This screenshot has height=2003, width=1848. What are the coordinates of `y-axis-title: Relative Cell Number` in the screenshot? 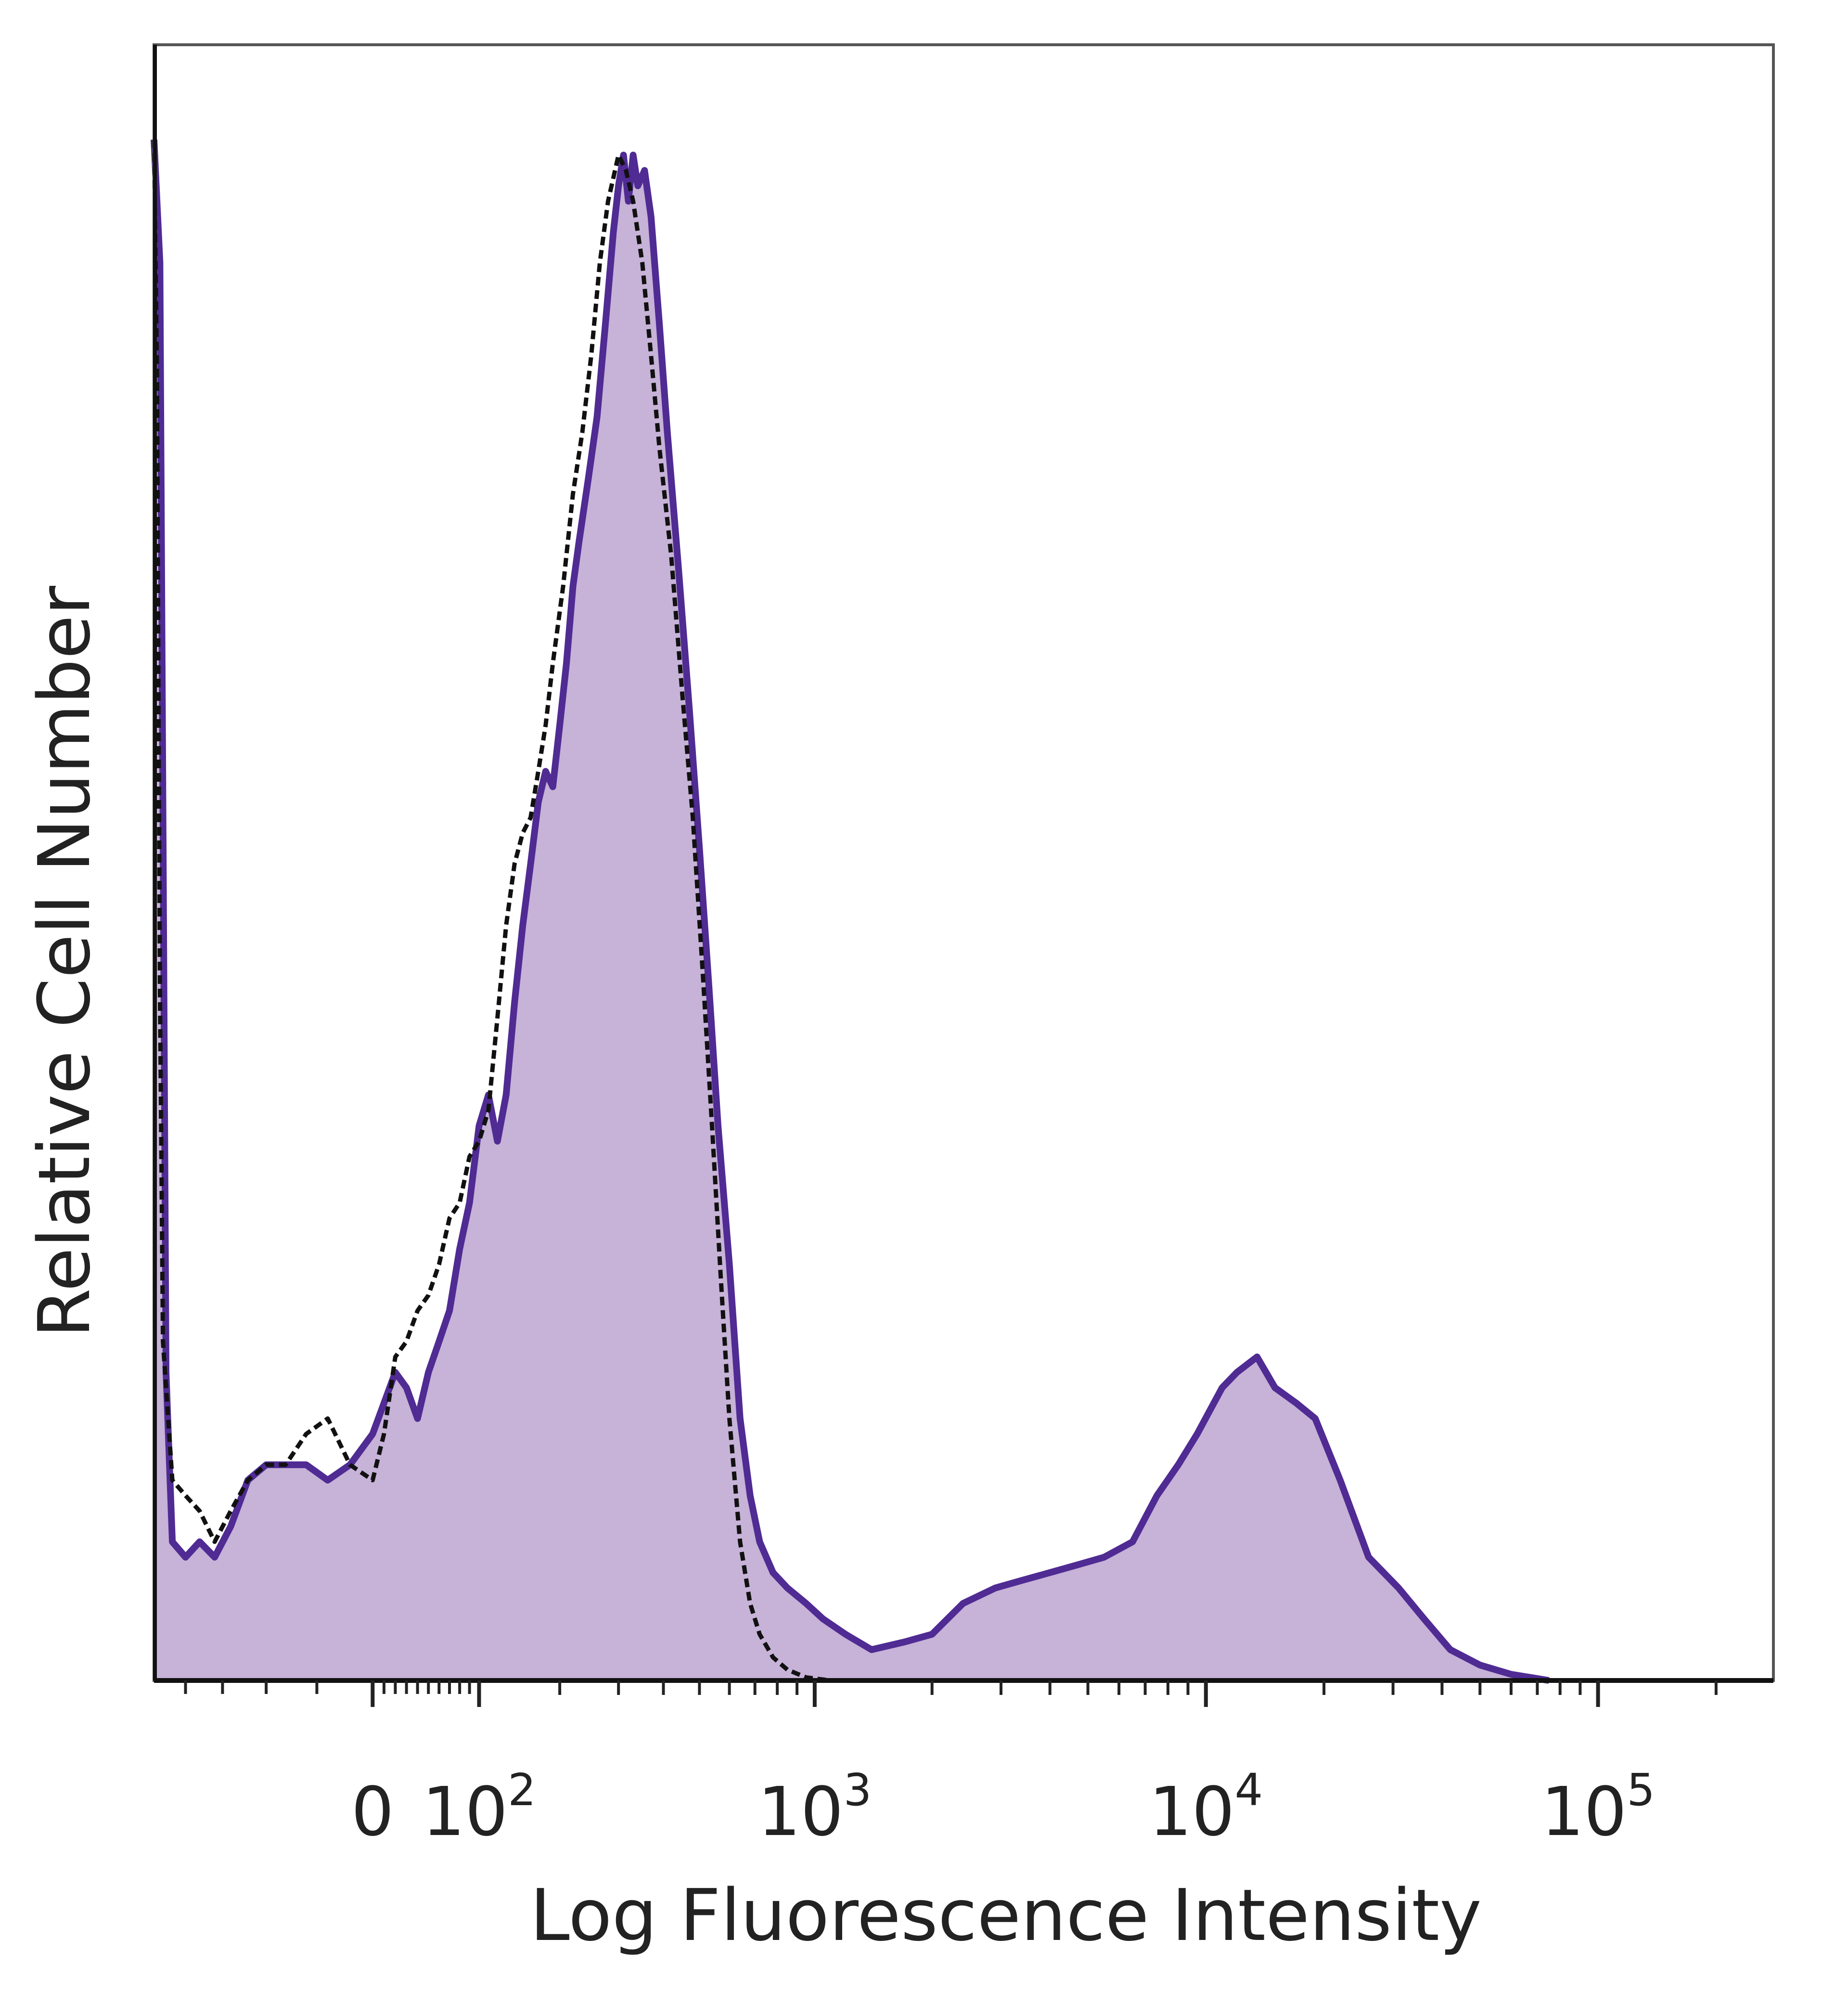 It's located at (64, 962).